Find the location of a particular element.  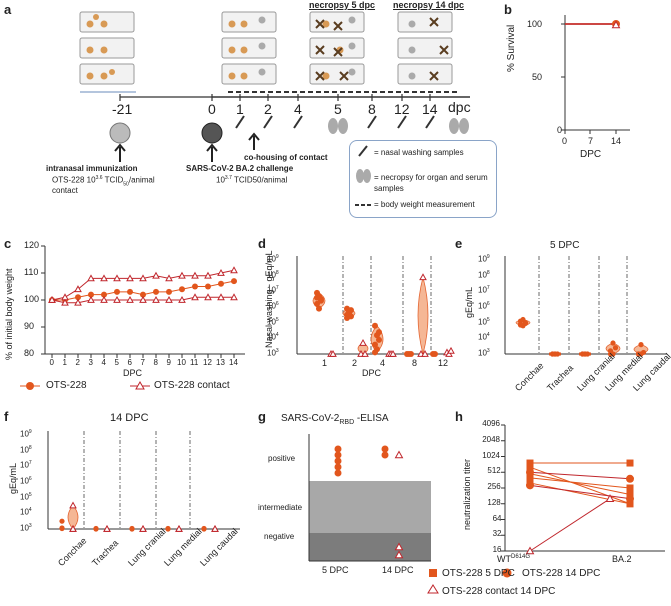

f-ytick-label: 10⁴ is located at coordinates (26, 512).